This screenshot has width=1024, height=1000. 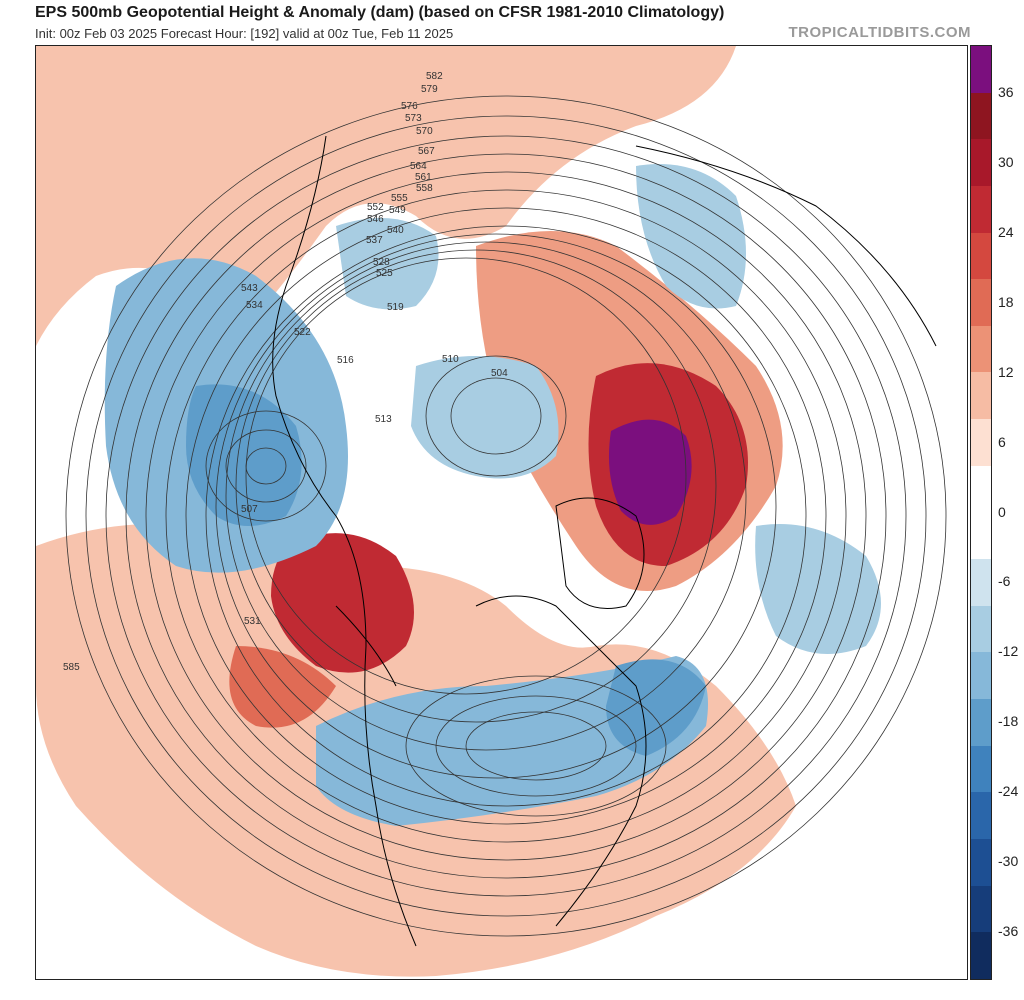 What do you see at coordinates (426, 151) in the screenshot?
I see `contour-label: 567` at bounding box center [426, 151].